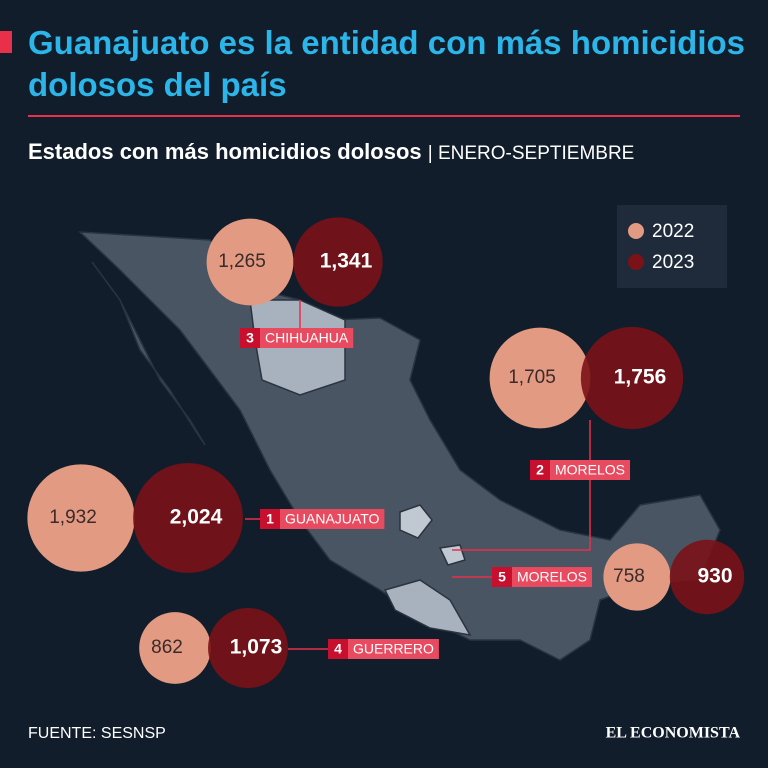 The height and width of the screenshot is (768, 768). Describe the element at coordinates (714, 576) in the screenshot. I see `value-label: 930` at that location.